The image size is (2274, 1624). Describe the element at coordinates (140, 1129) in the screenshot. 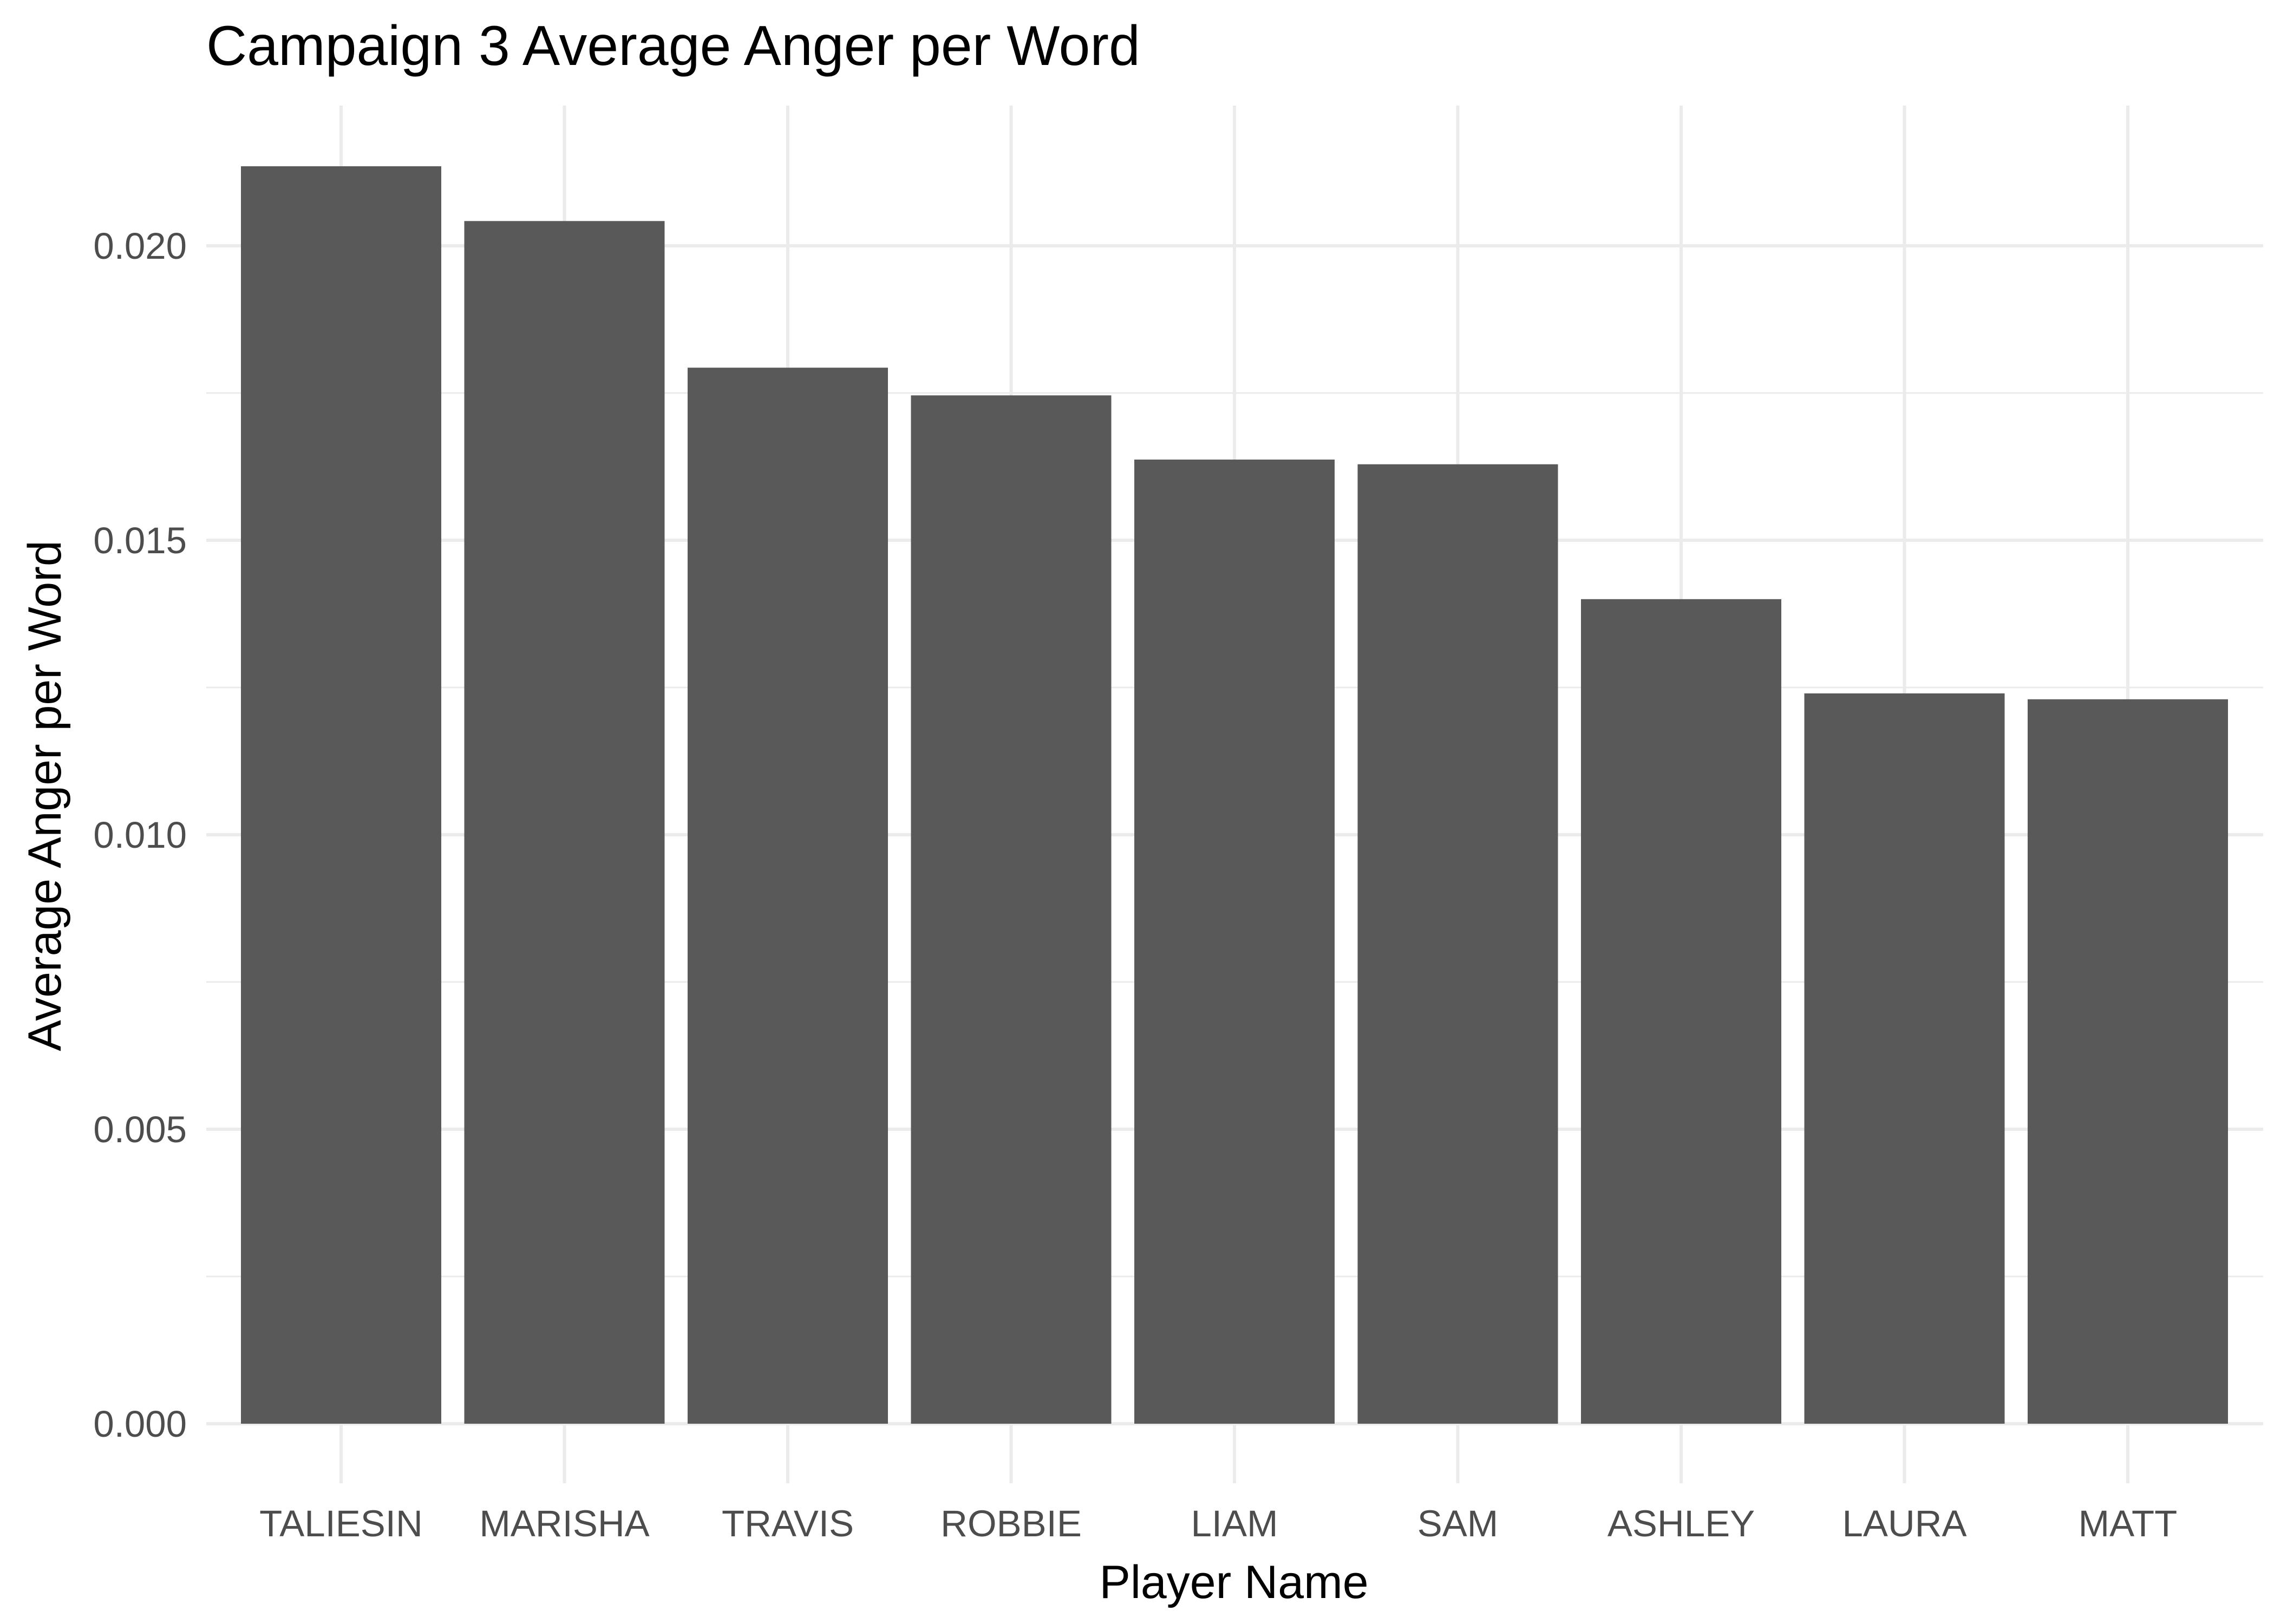

I see `y-tick-label: 0.005` at that location.